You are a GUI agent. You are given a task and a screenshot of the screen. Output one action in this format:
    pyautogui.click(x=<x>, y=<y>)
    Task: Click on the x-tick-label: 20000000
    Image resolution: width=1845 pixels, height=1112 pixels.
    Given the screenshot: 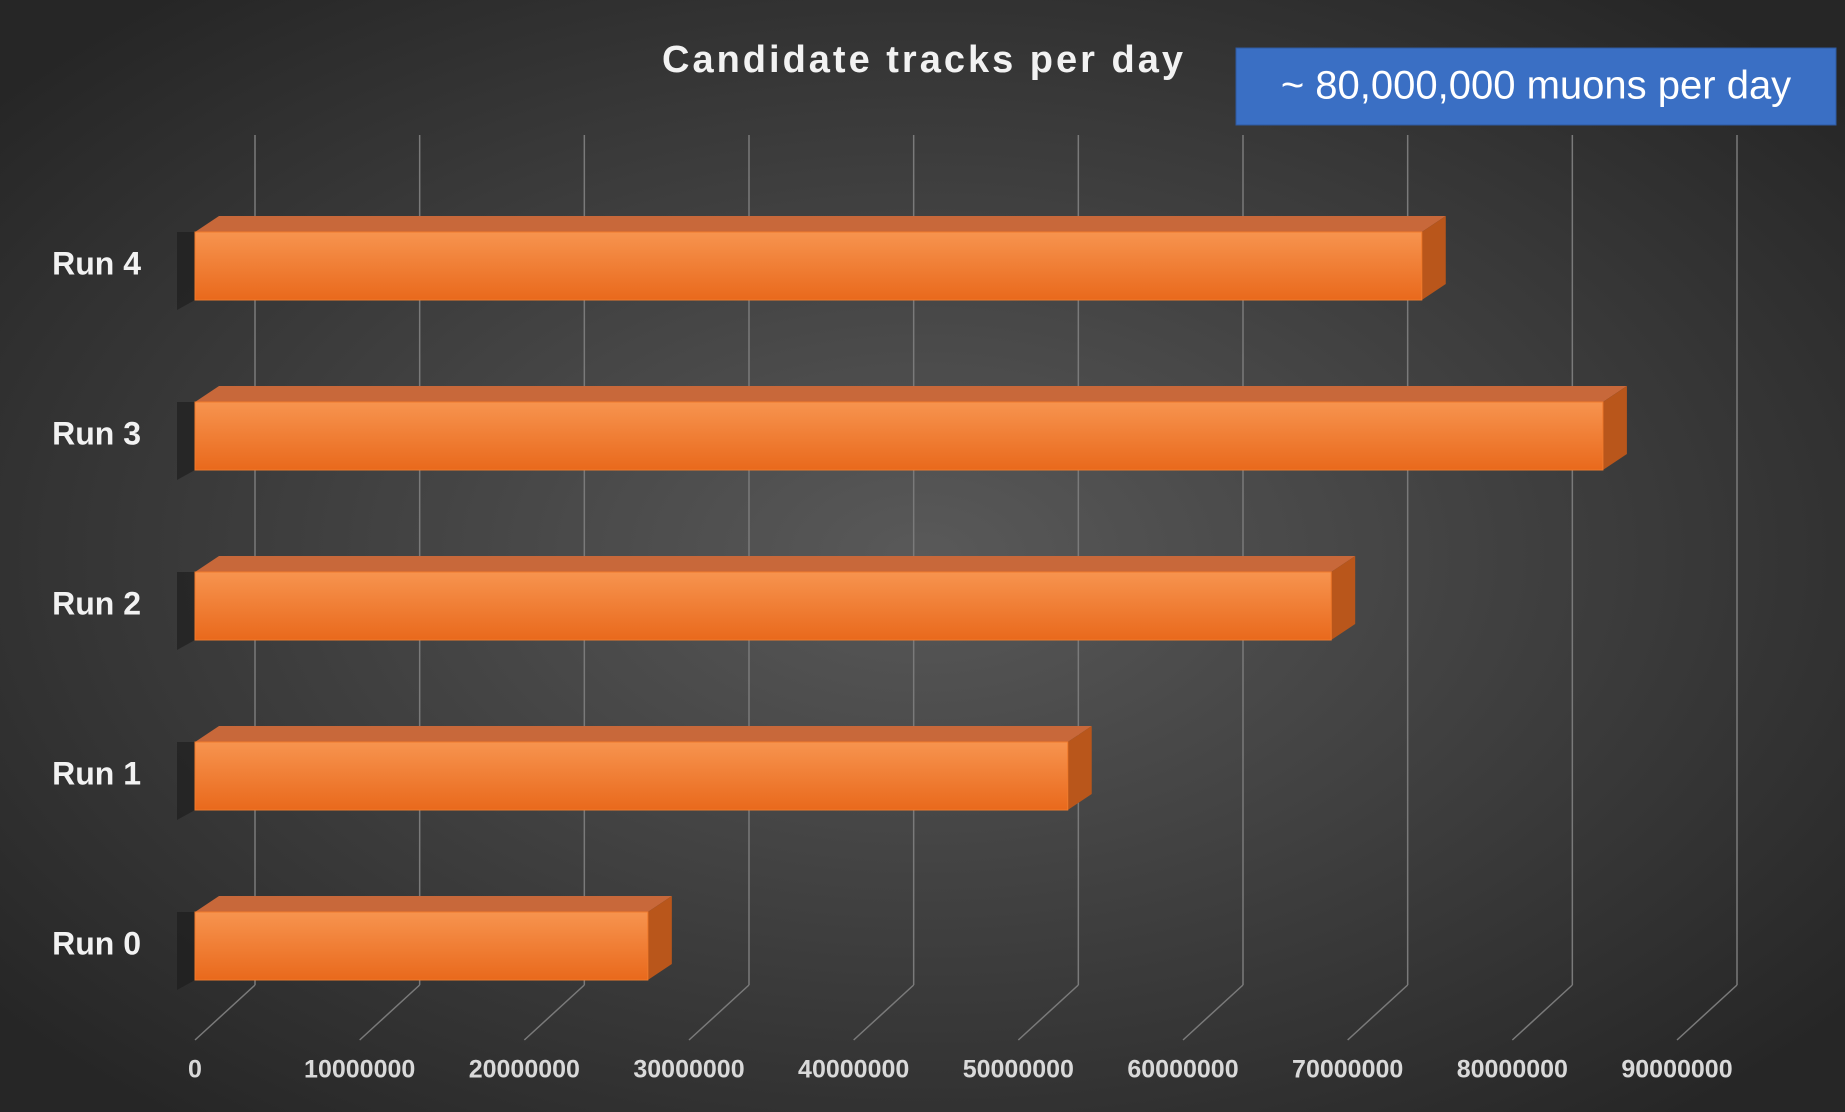 What is the action you would take?
    pyautogui.click(x=524, y=1070)
    